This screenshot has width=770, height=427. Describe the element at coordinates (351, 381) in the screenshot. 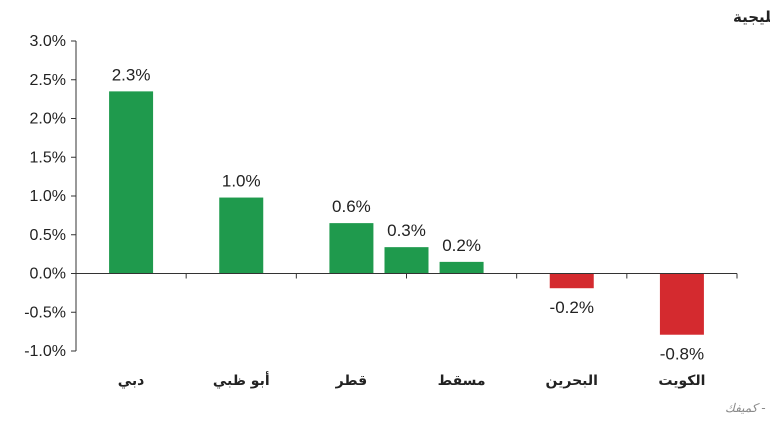

I see `category-label: قطر` at that location.